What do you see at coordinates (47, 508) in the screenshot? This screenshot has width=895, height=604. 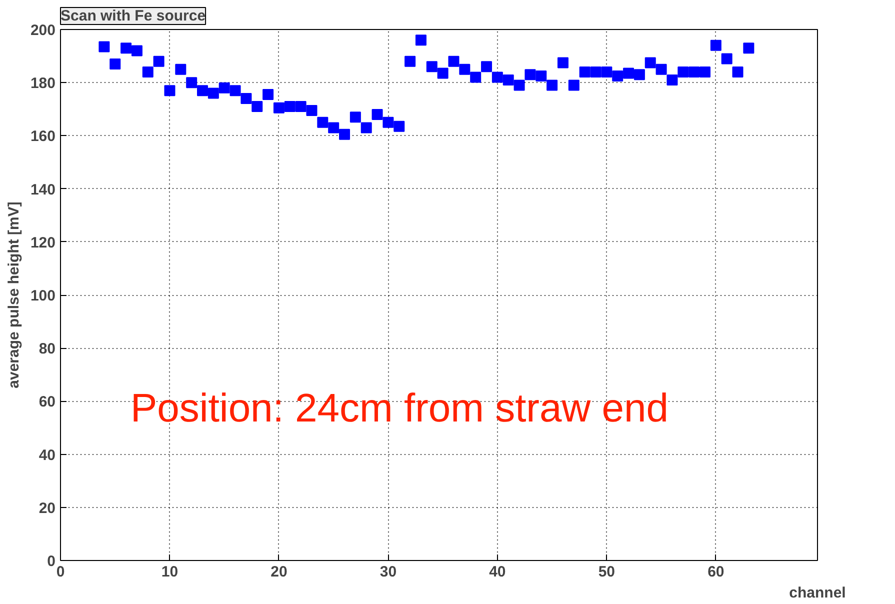 I see `y-tick-label: 20` at bounding box center [47, 508].